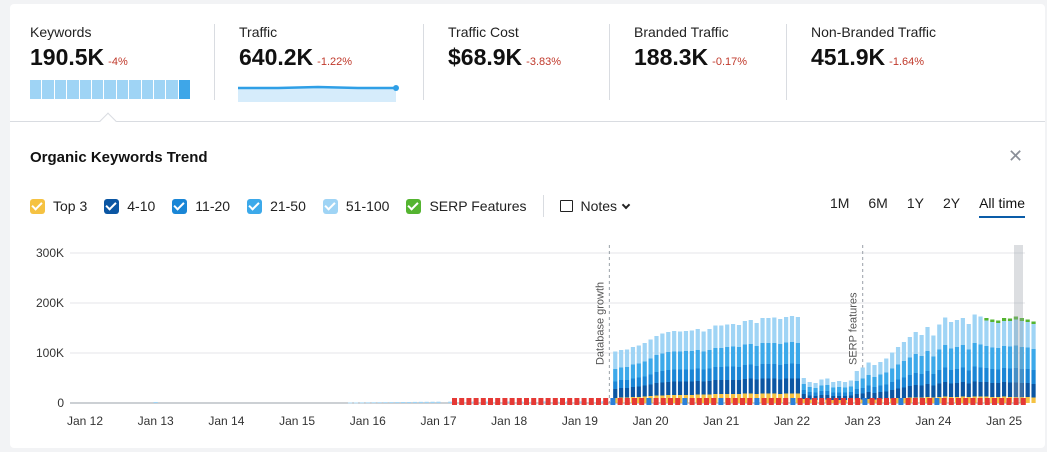 The width and height of the screenshot is (1047, 452). I want to click on legend-21-50: 21-50, so click(276, 206).